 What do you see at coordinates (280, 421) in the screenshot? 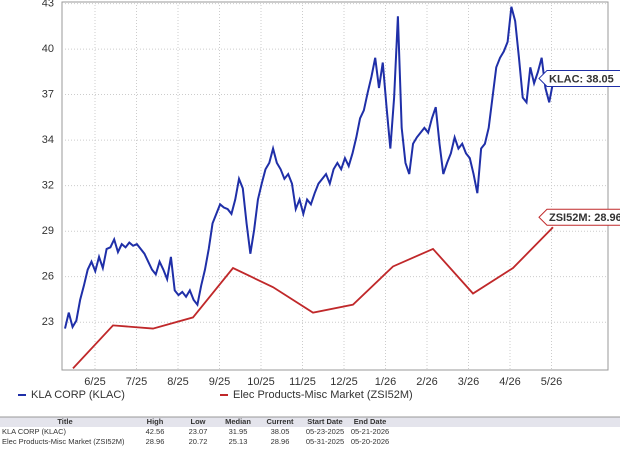
I see `table-header: Current` at bounding box center [280, 421].